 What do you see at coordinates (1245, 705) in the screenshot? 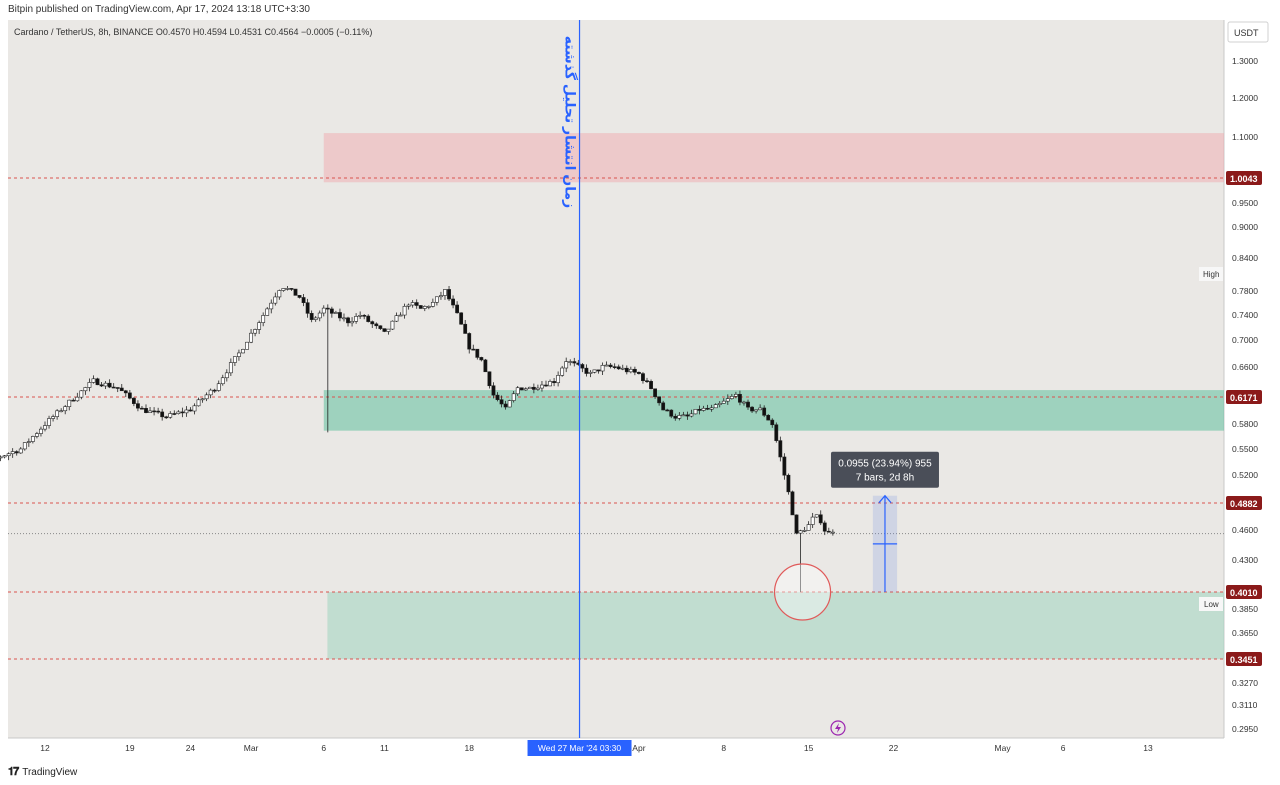
I see `price-tick-label: 0.3110` at bounding box center [1245, 705].